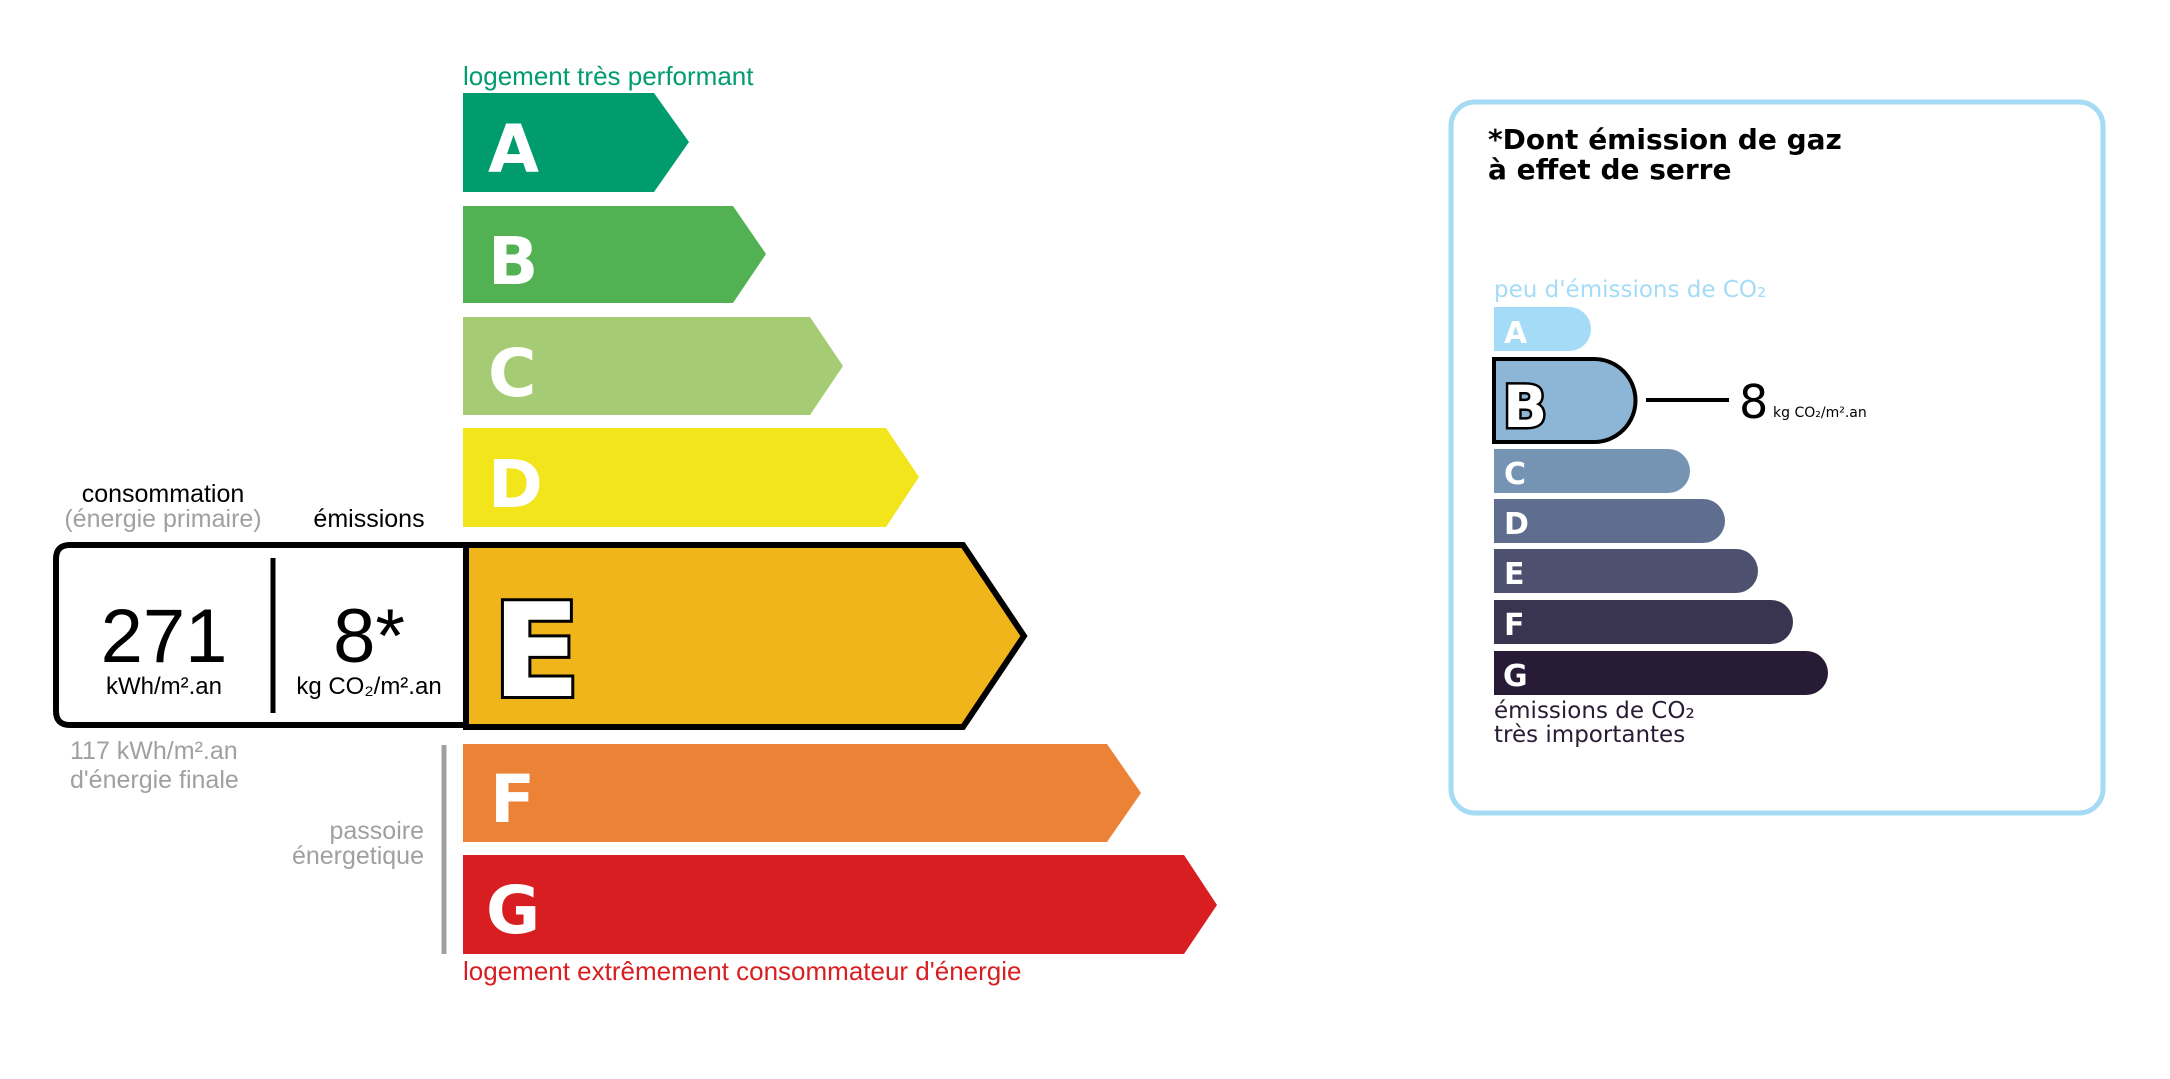  I want to click on energy-class-f: F, so click(802, 793).